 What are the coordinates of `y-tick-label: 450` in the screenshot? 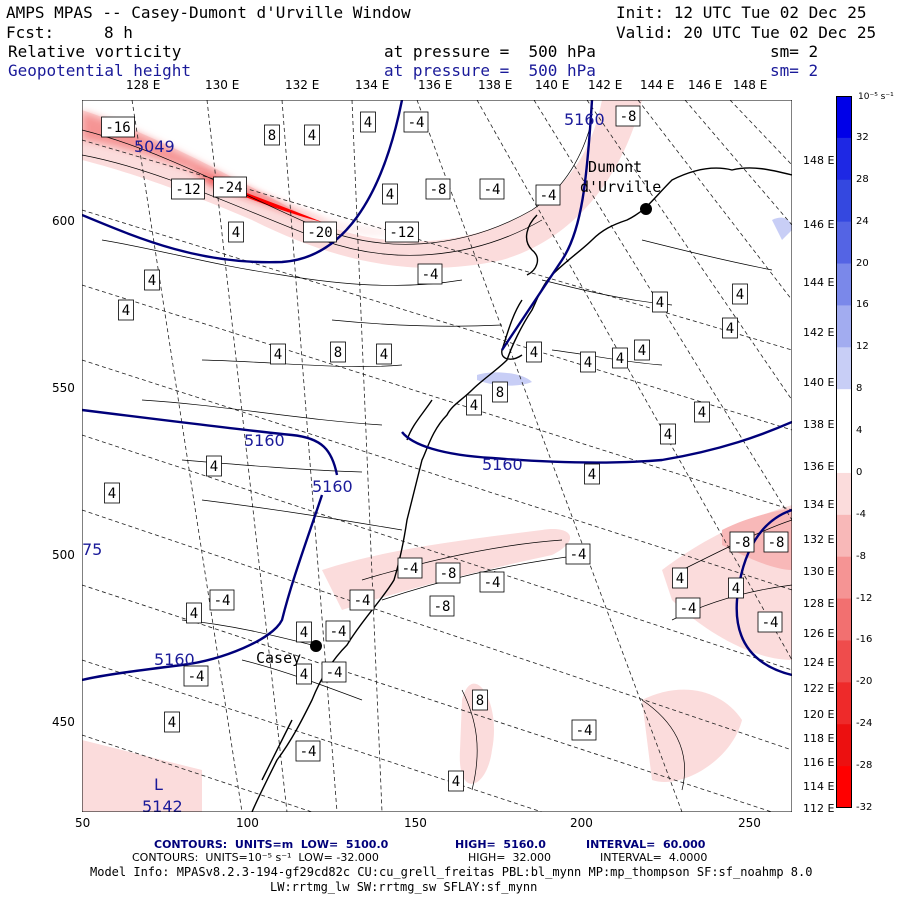 It's located at (63, 722).